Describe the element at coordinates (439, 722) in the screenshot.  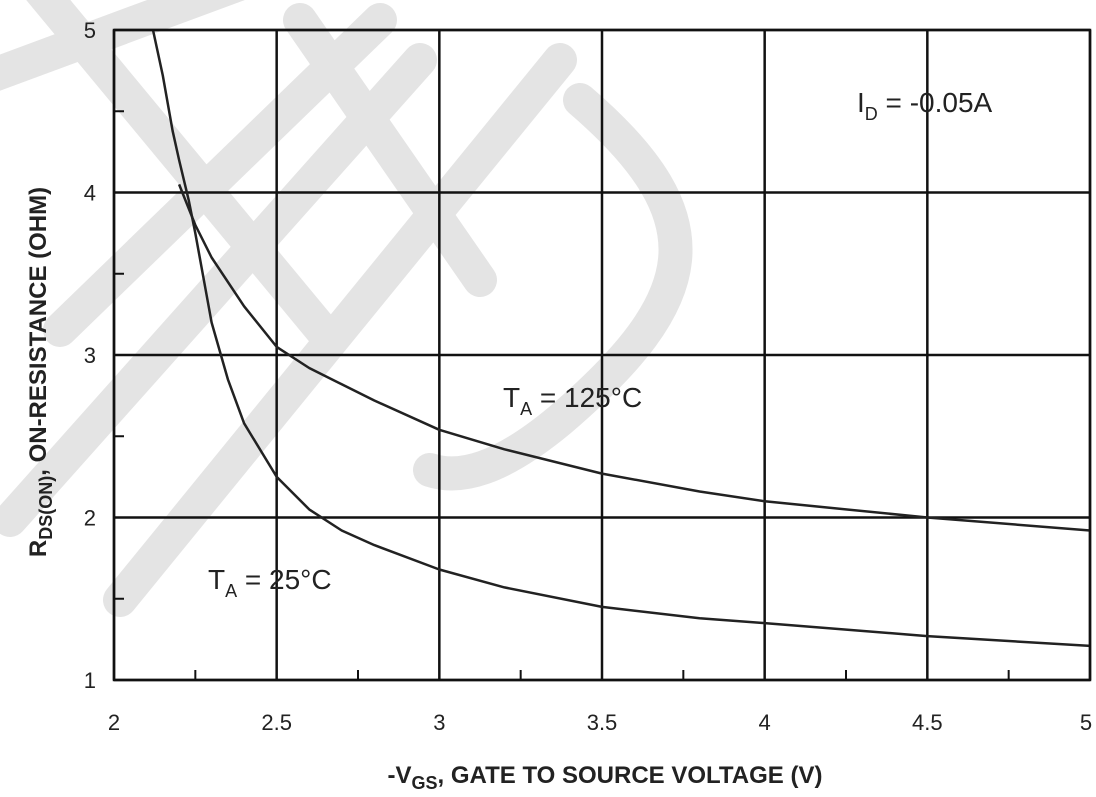
I see `x-tick-label: 3` at that location.